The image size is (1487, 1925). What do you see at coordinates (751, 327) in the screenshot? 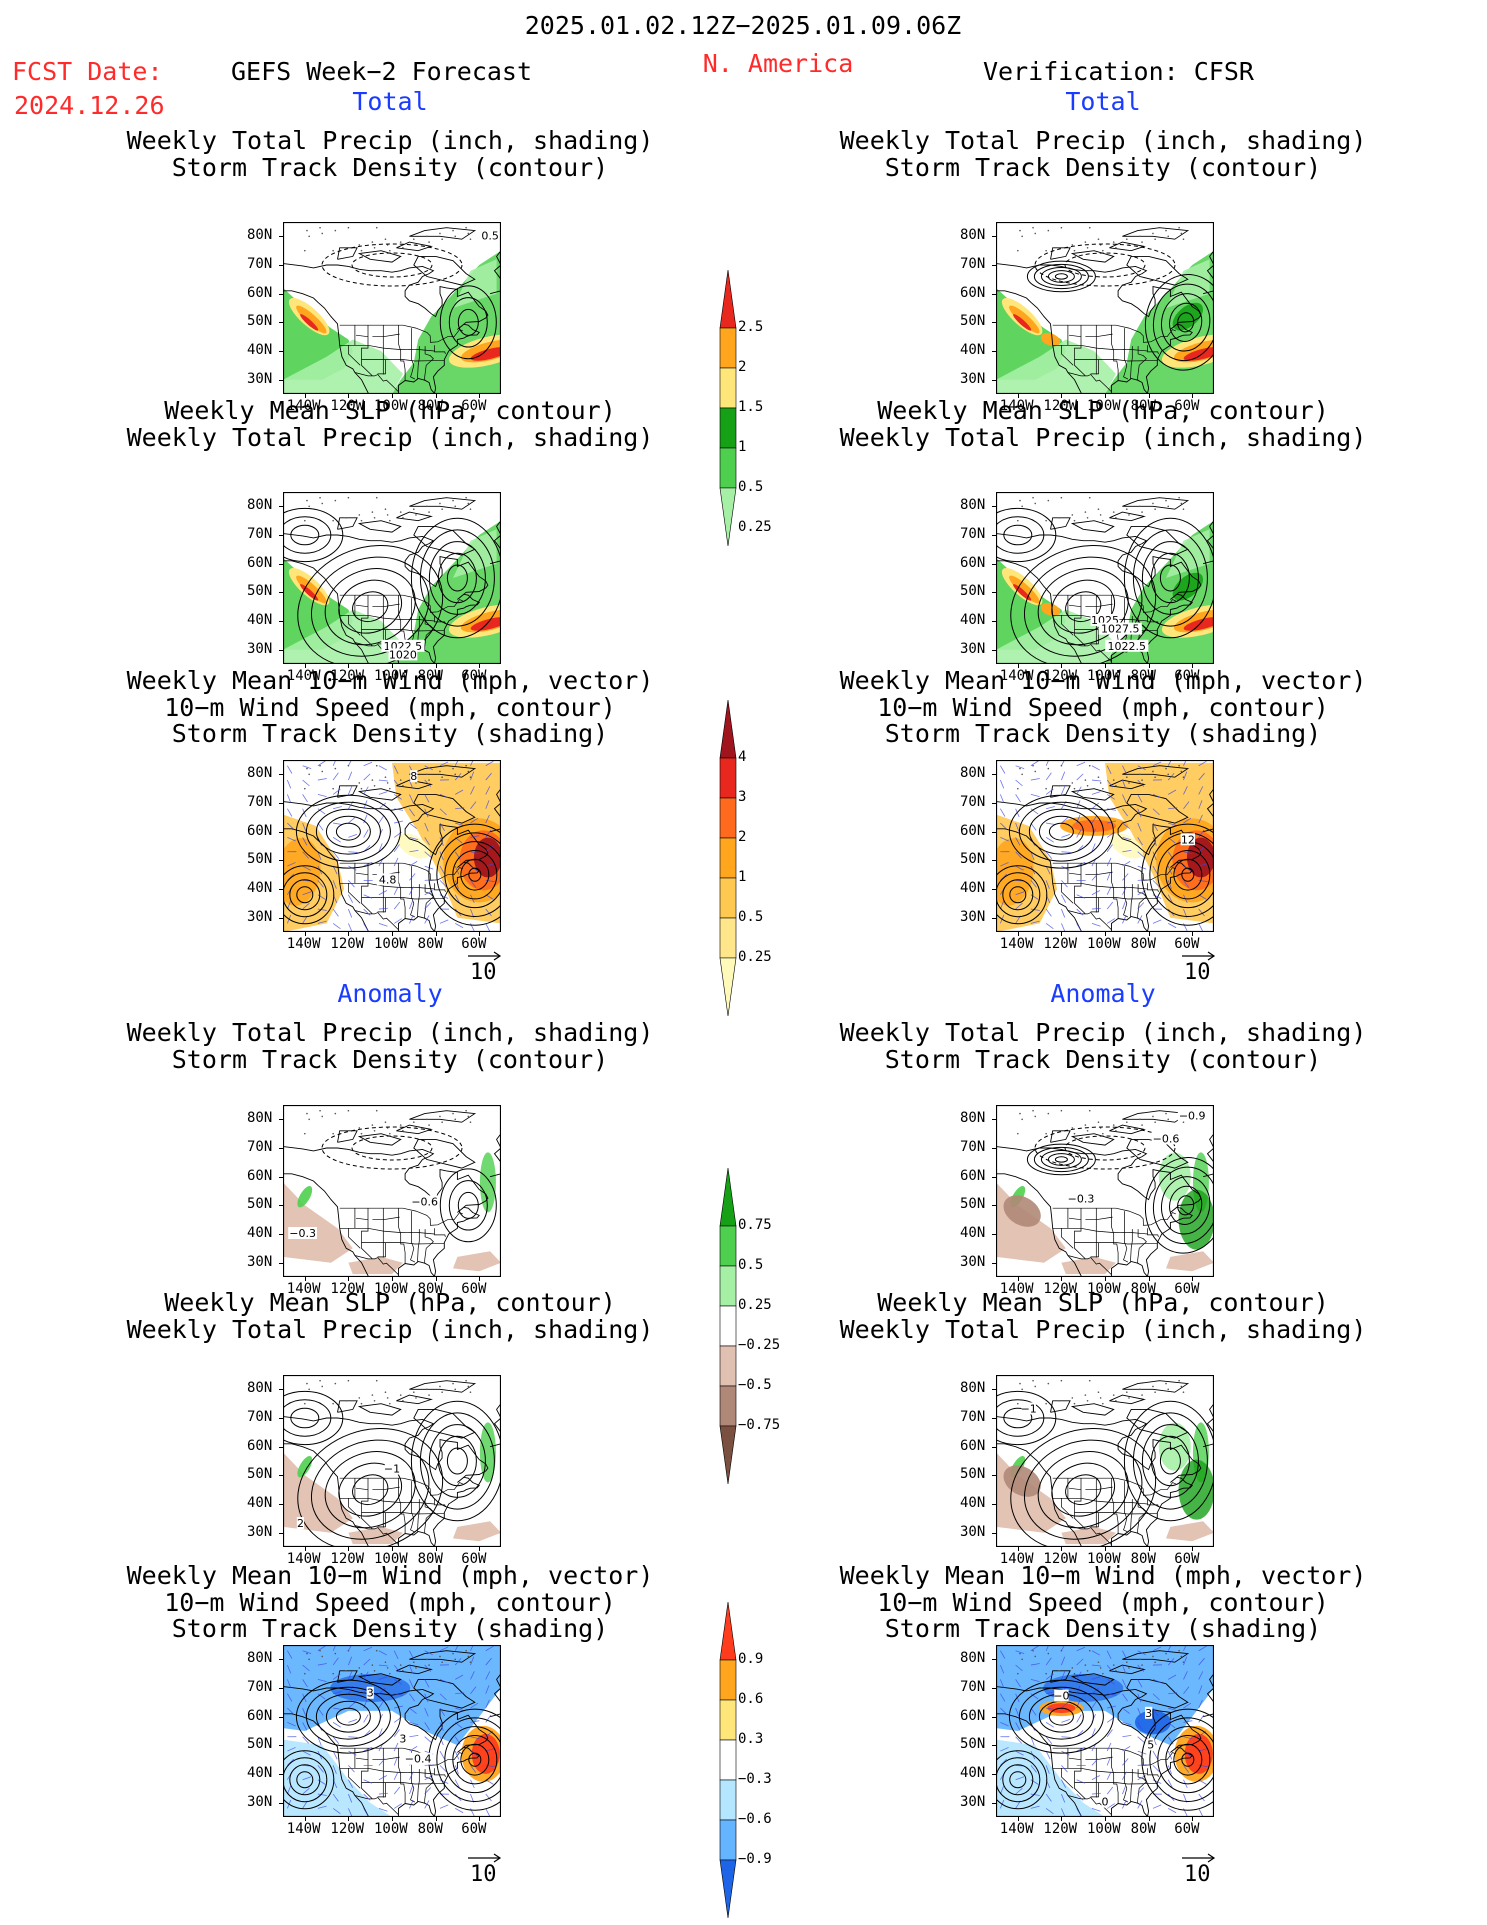
I see `colorbar-label: 2.5` at bounding box center [751, 327].